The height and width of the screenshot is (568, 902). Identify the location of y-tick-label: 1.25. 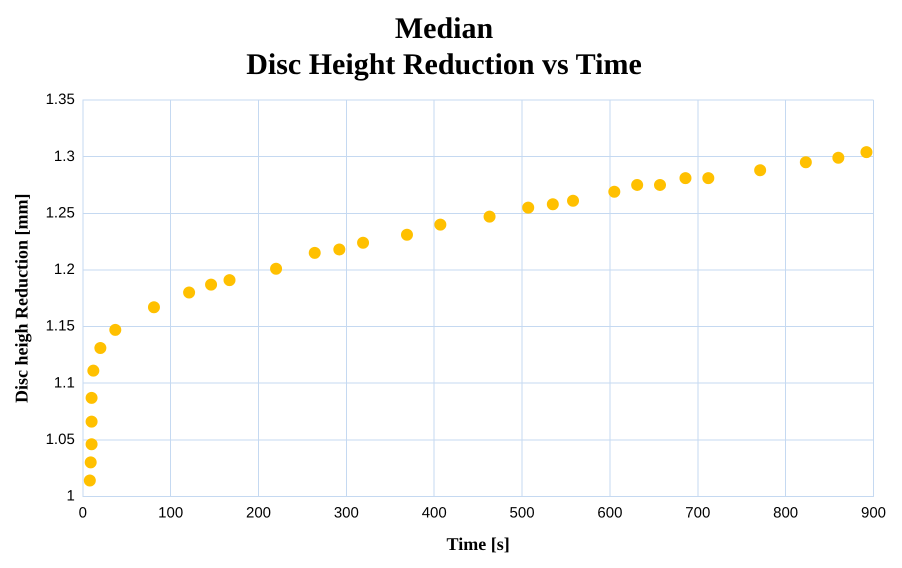
(60, 213).